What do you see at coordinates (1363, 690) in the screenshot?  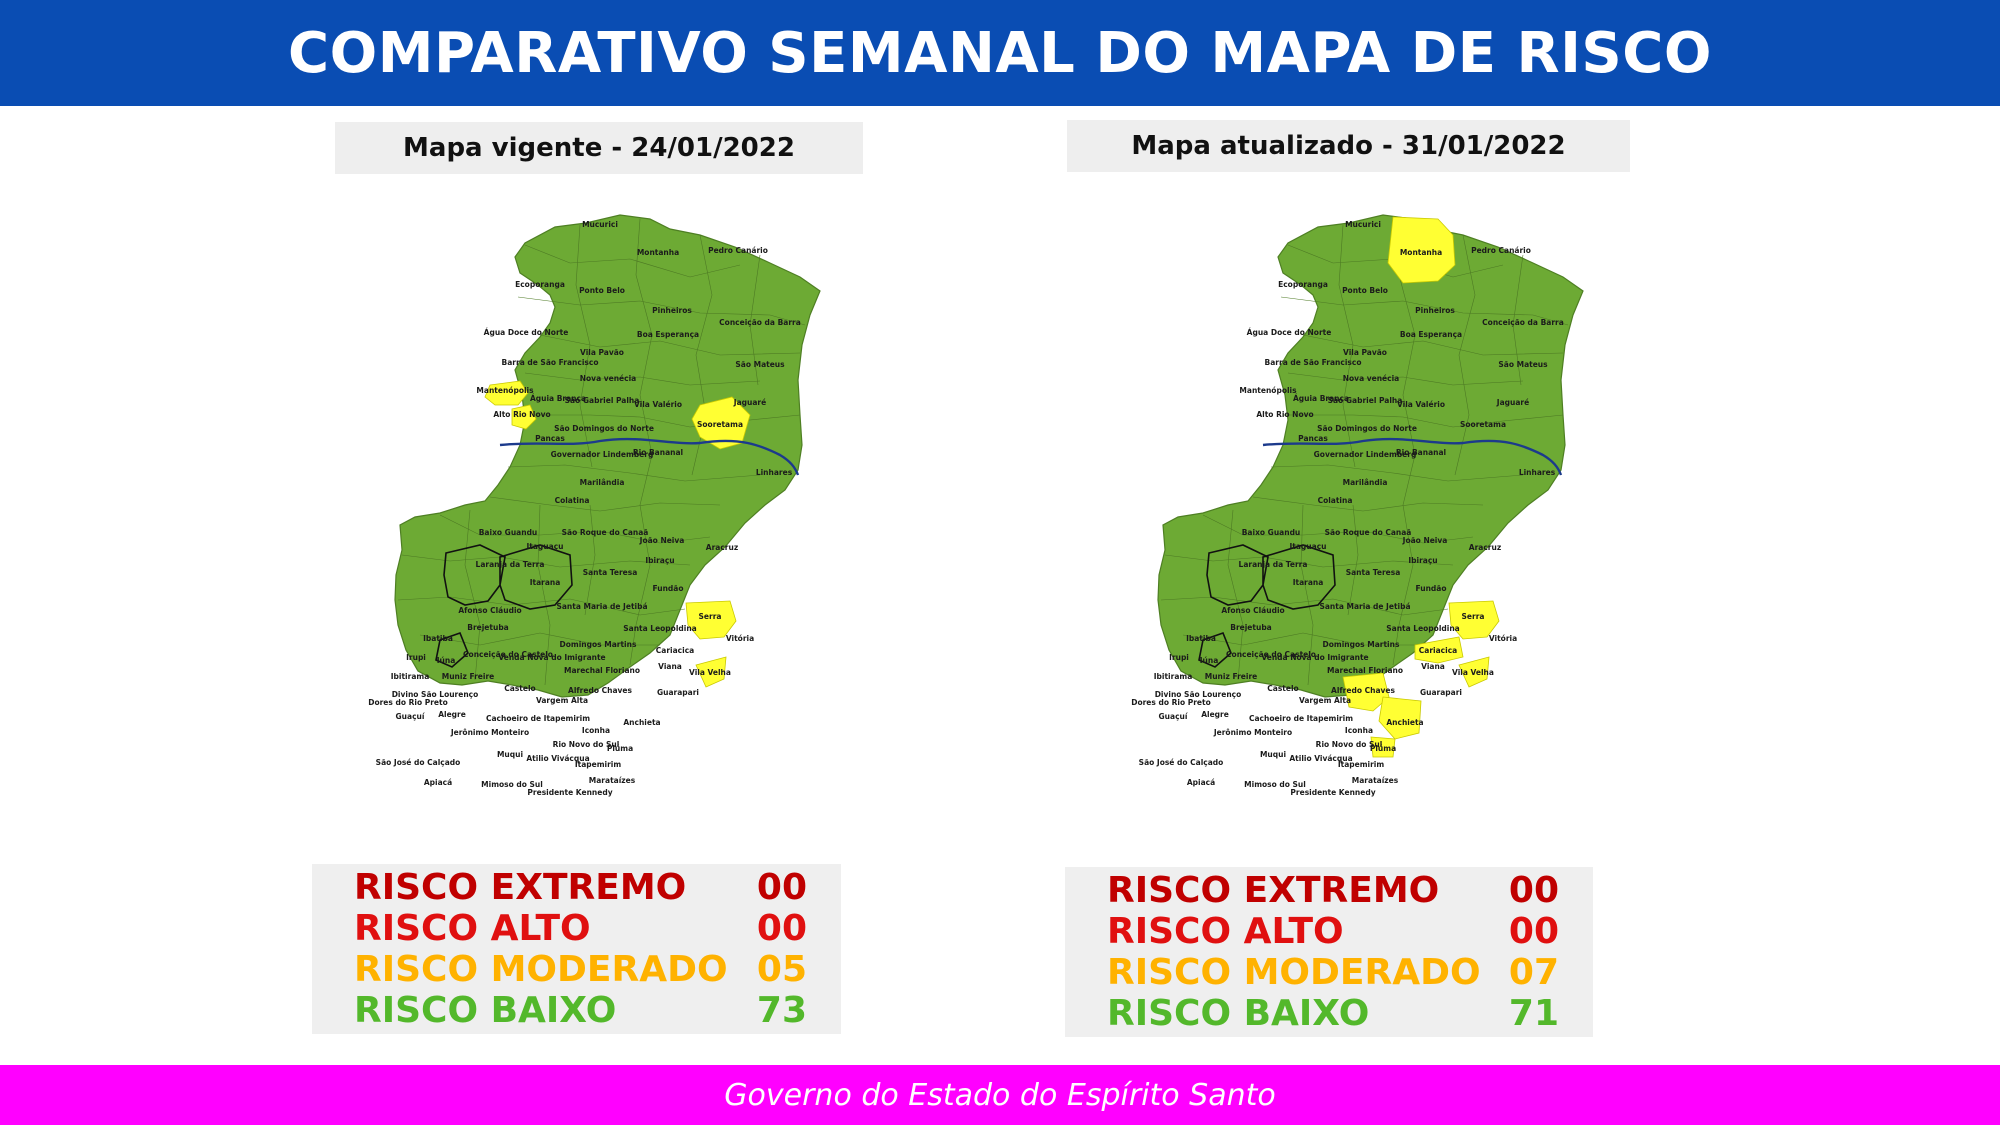 I see `municipality-label: Alfredo Chaves` at bounding box center [1363, 690].